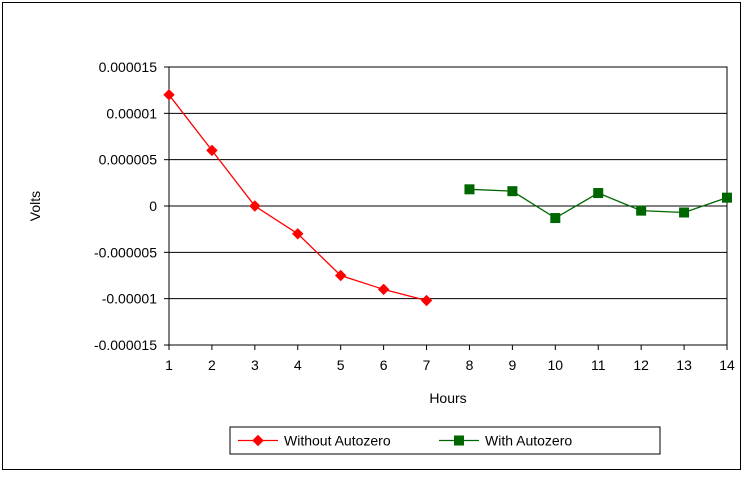 The height and width of the screenshot is (477, 743). What do you see at coordinates (556, 365) in the screenshot?
I see `x-tick-label: 10` at bounding box center [556, 365].